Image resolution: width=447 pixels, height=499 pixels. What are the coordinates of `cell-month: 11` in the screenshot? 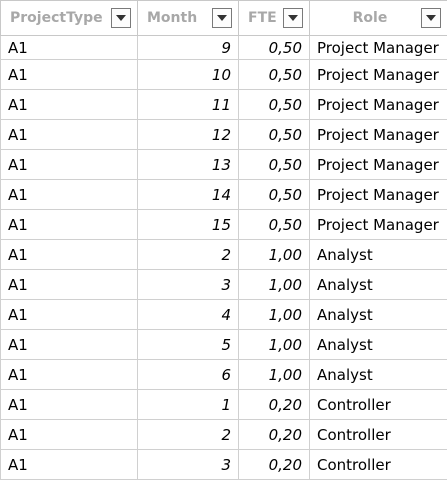 It's located at (188, 104).